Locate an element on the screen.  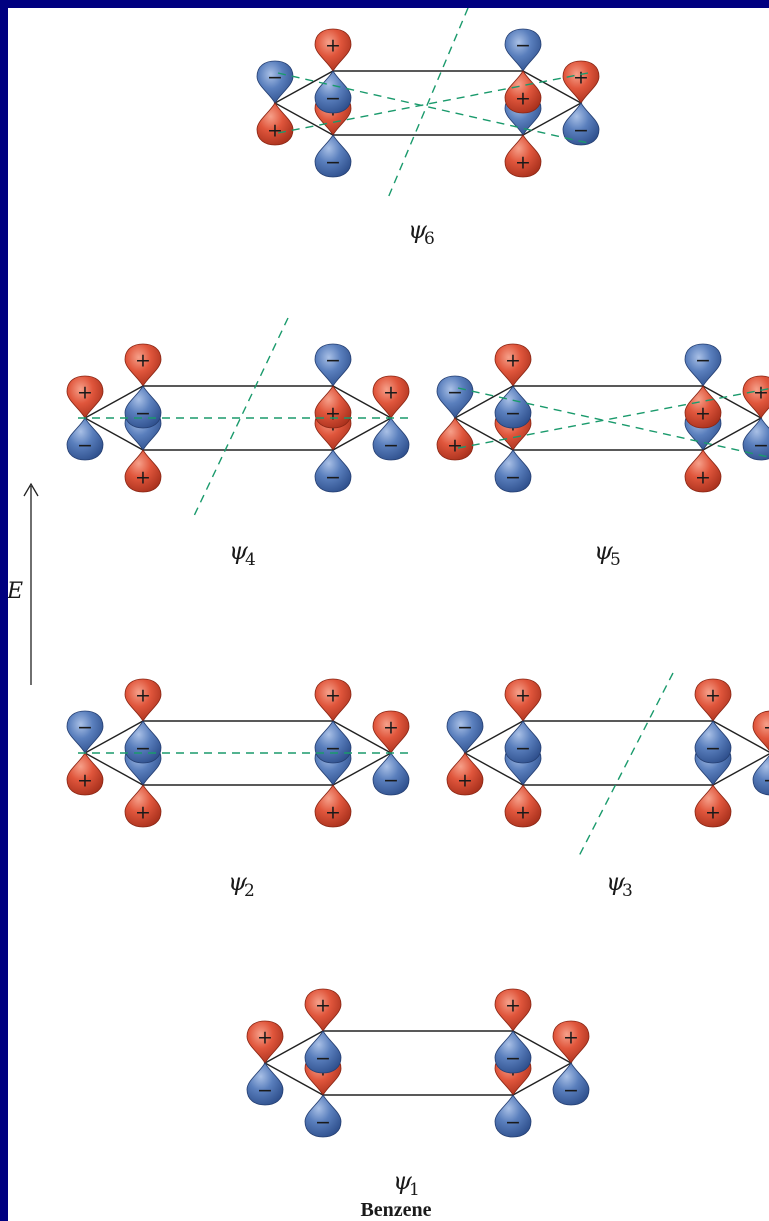
psi-index: 6 is located at coordinates (429, 239).